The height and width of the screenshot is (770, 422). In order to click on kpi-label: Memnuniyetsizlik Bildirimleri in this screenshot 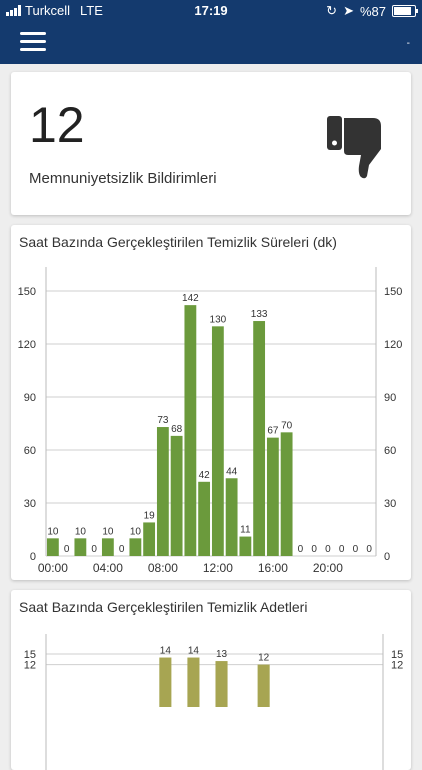, I will do `click(123, 178)`.